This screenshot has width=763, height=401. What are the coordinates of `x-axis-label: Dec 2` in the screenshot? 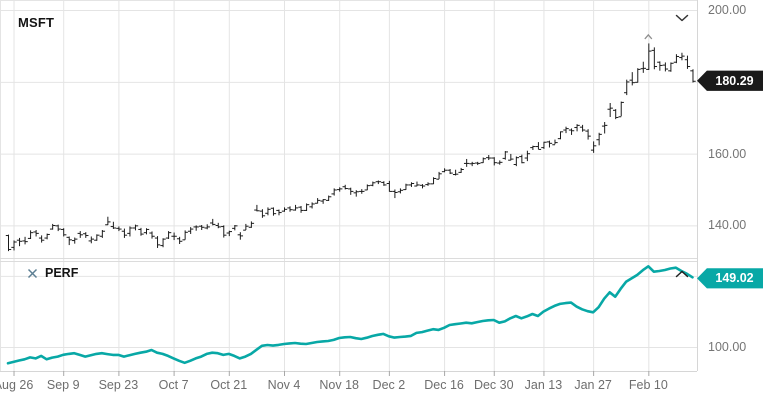 It's located at (389, 385).